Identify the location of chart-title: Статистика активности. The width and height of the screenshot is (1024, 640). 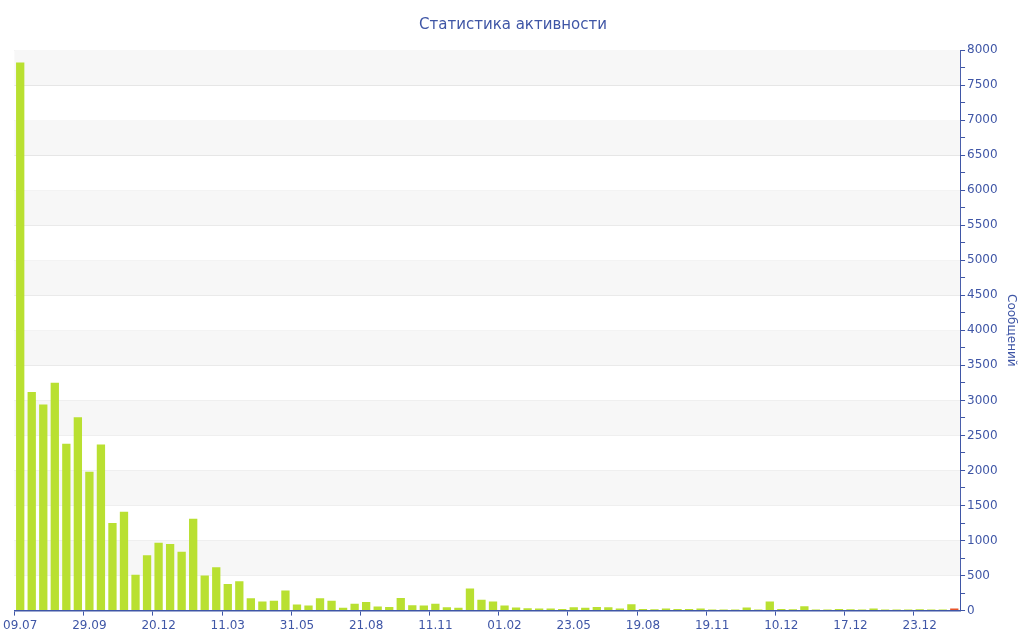
(513, 23).